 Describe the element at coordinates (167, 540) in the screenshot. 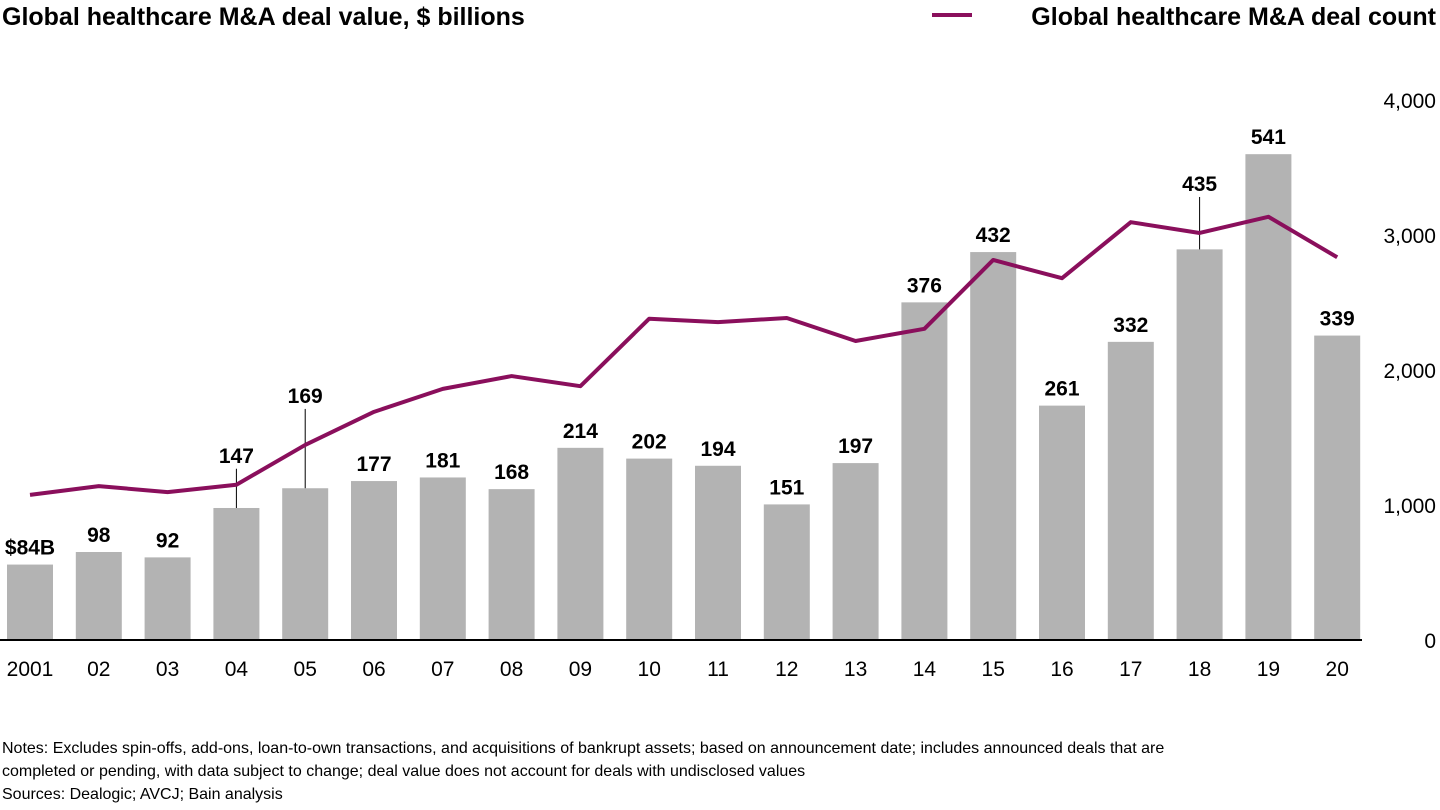

I see `bar-label-03: 92` at that location.